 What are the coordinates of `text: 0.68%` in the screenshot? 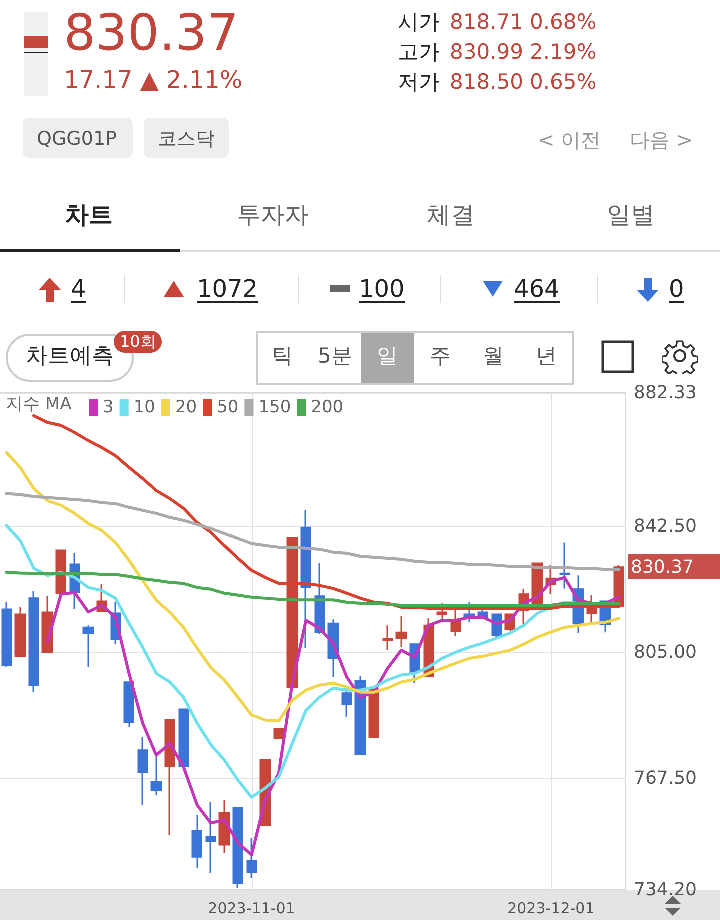 It's located at (563, 22).